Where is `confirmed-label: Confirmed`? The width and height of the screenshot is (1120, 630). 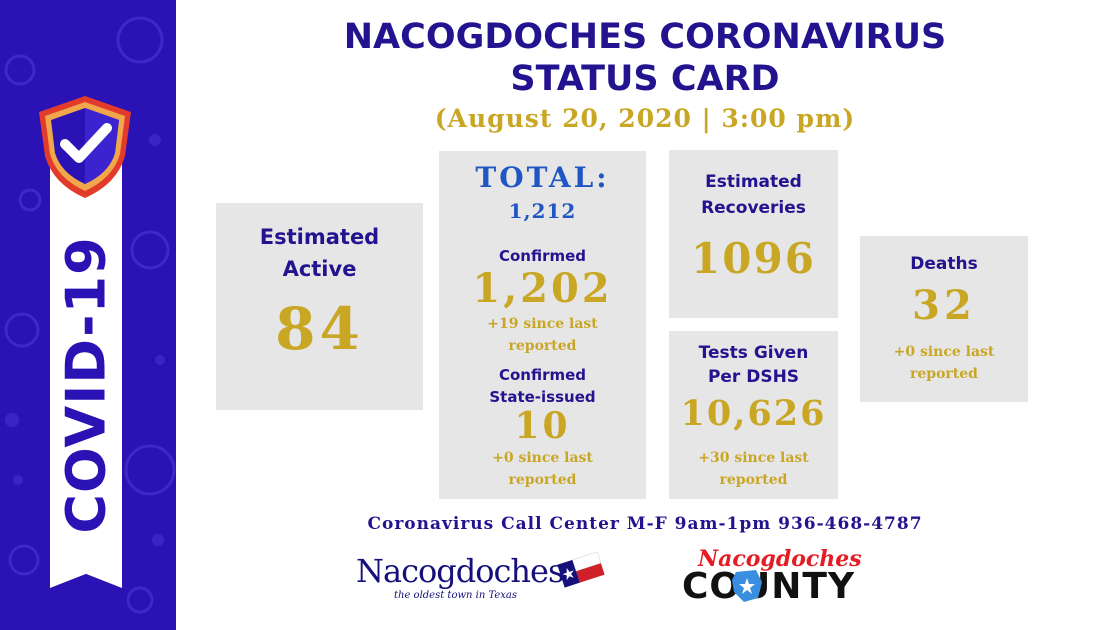 confirmed-label: Confirmed is located at coordinates (542, 256).